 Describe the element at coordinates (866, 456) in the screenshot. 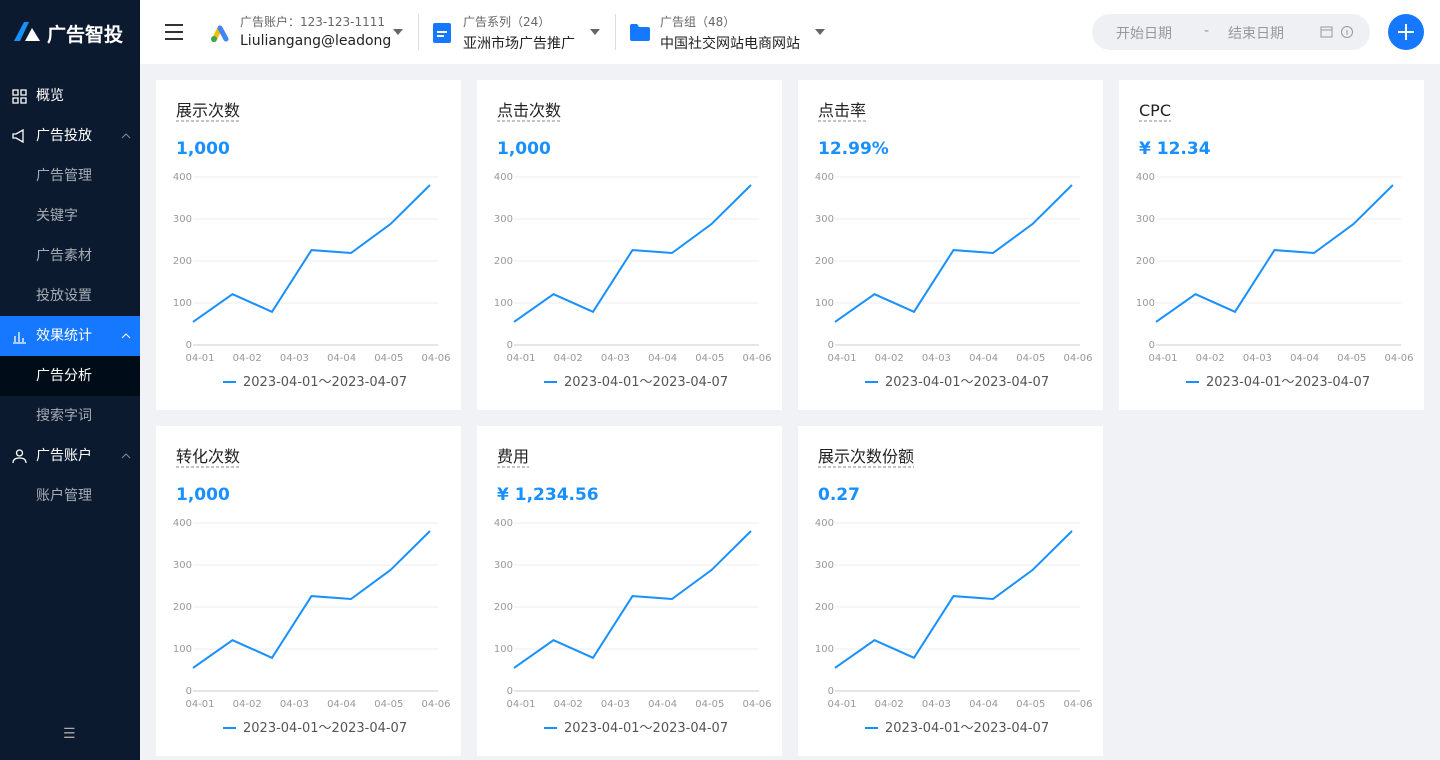

I see `card-title: 展示次数份额` at that location.